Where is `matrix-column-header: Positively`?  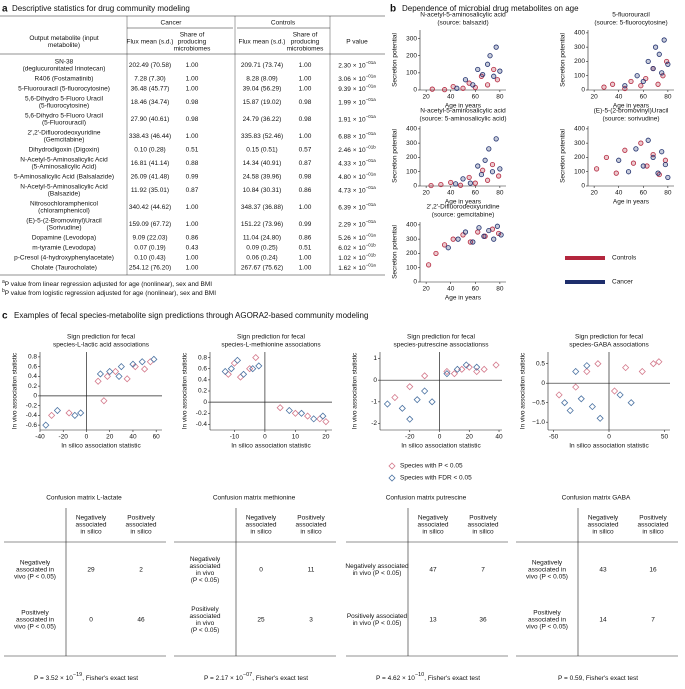 matrix-column-header: Positively is located at coordinates (653, 518).